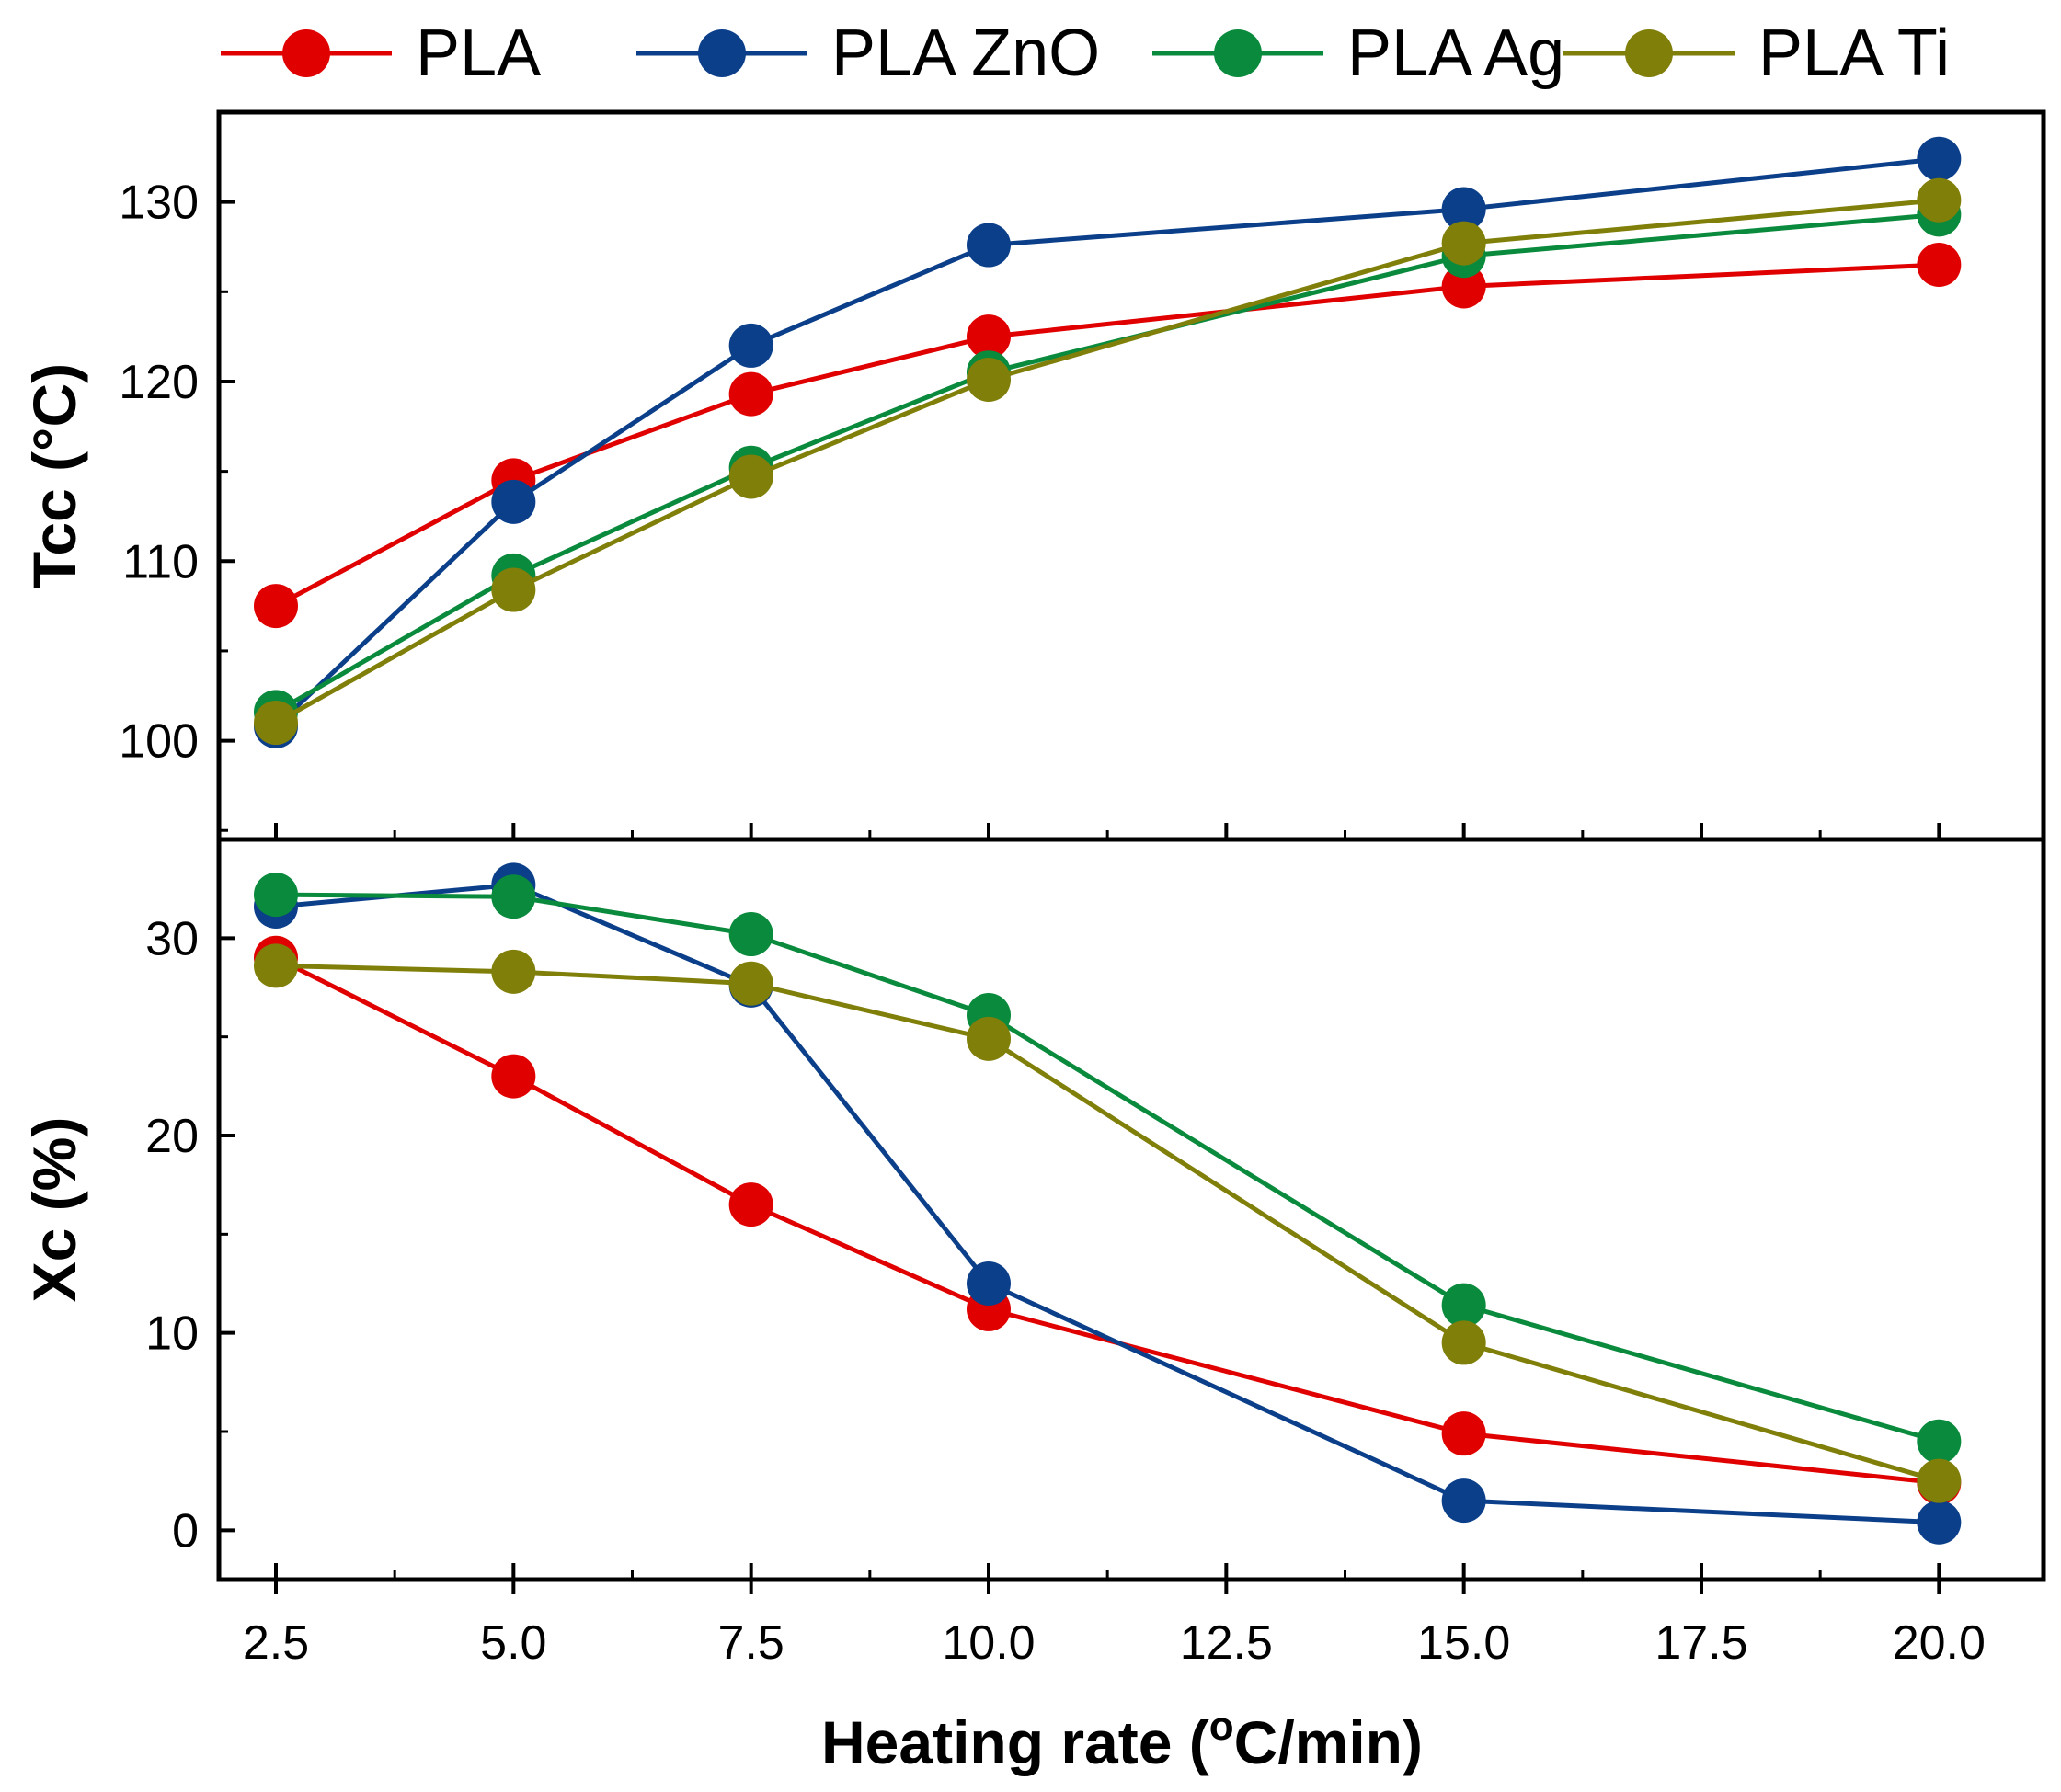  I want to click on x-tick-label: 10.0, so click(989, 1643).